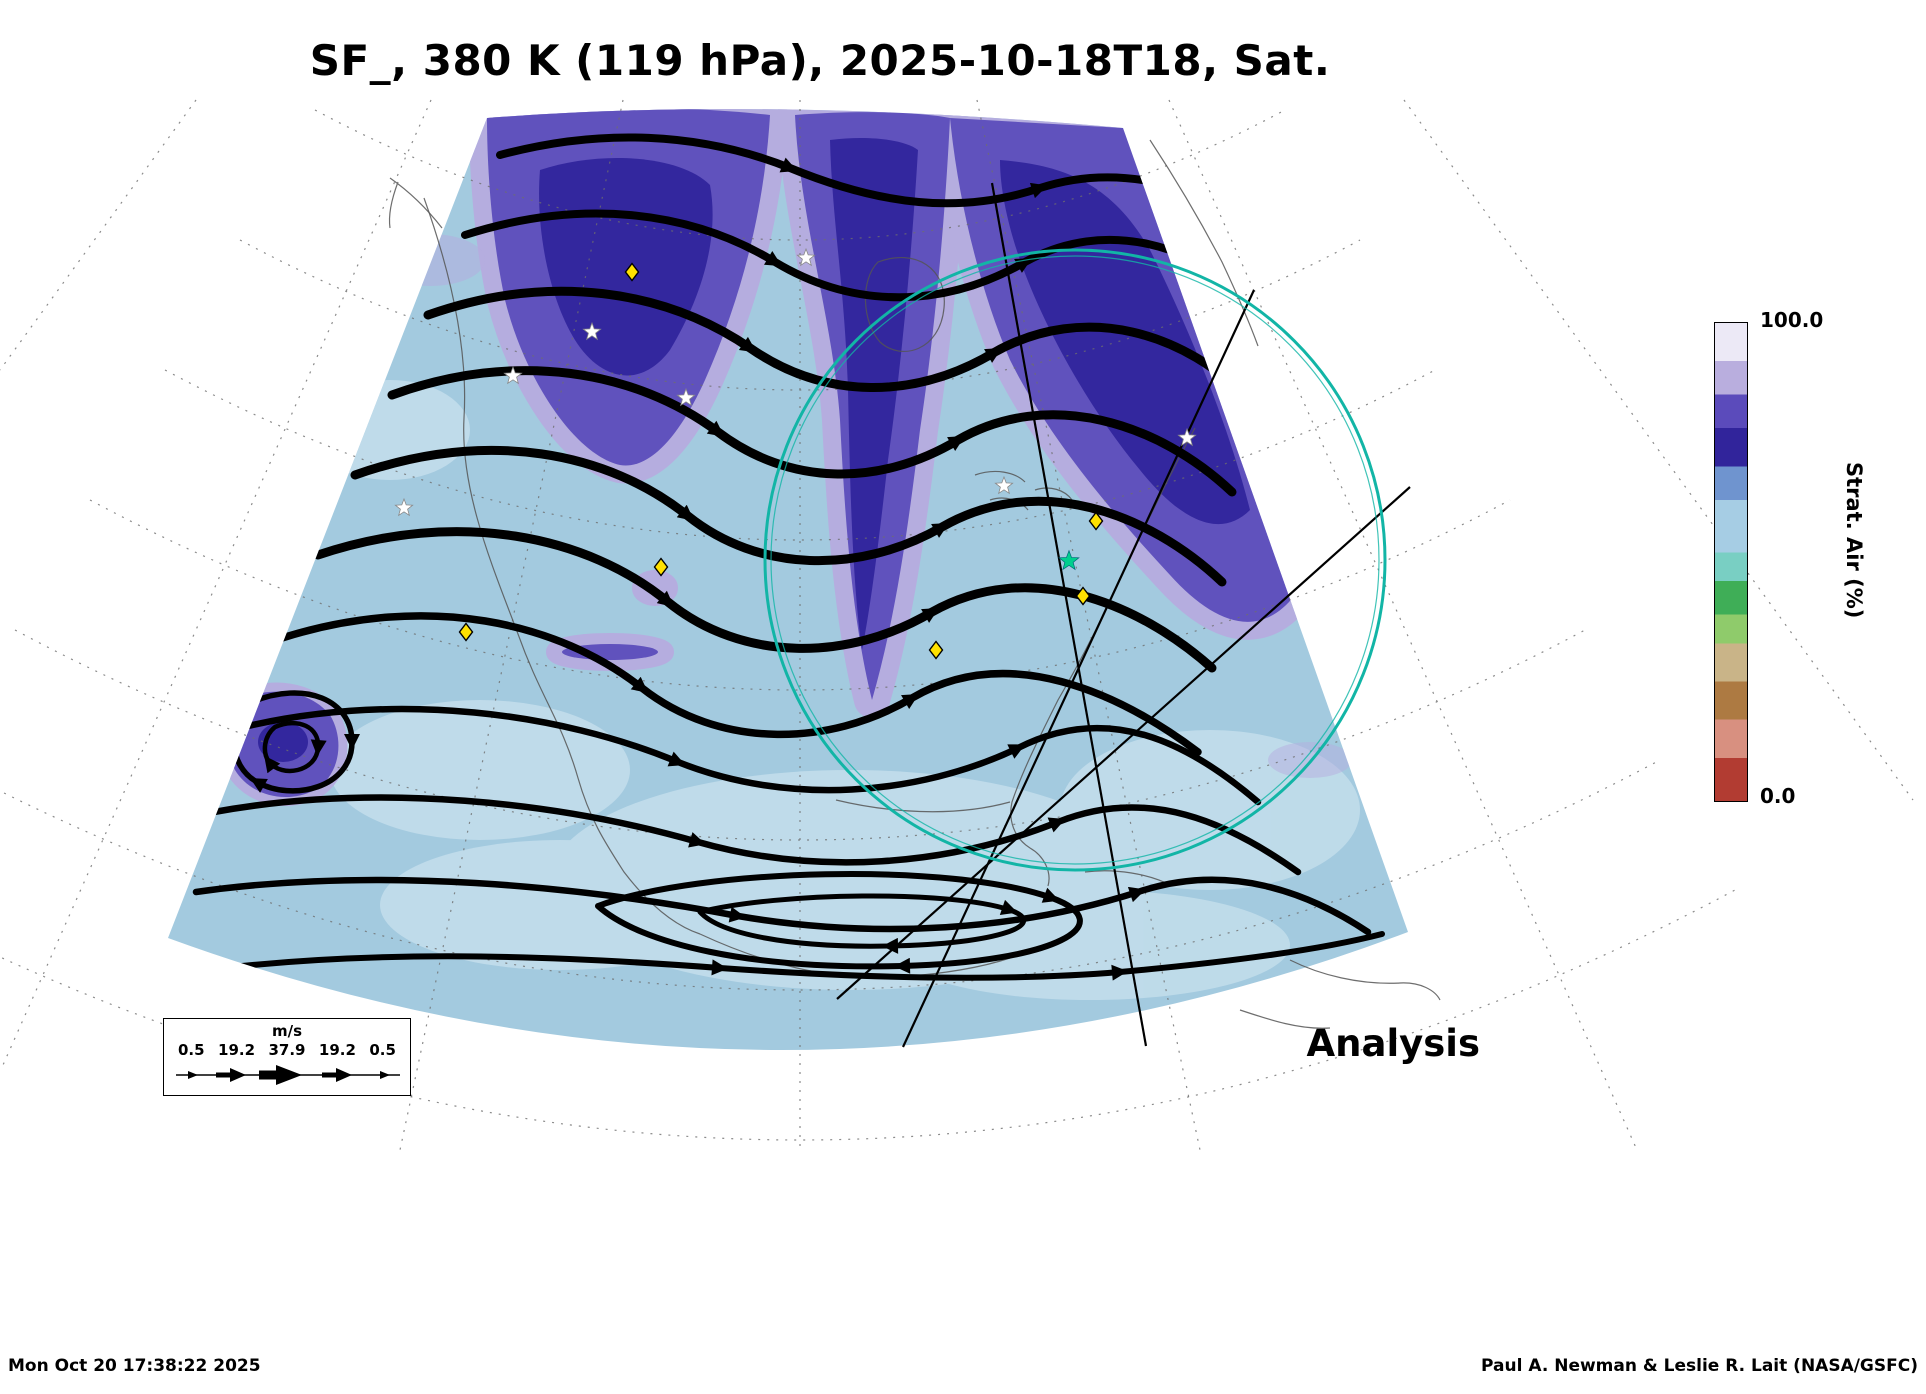 The width and height of the screenshot is (1926, 1394). What do you see at coordinates (1731, 562) in the screenshot?
I see `colorbar-gradient` at bounding box center [1731, 562].